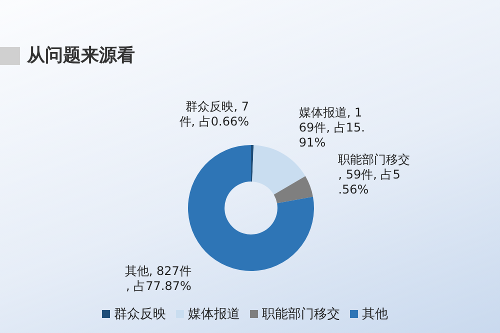  Describe the element at coordinates (375, 314) in the screenshot. I see `legend-label: 其他` at that location.